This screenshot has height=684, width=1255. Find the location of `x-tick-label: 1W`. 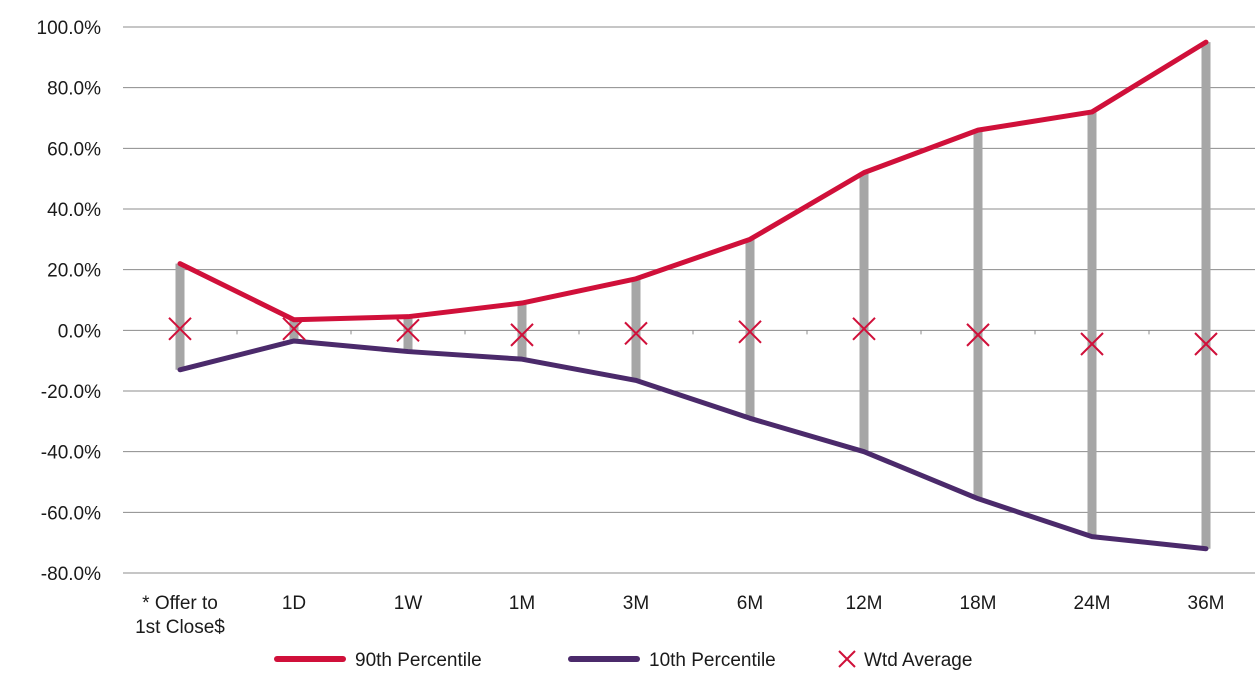

x-tick-label: 1W is located at coordinates (408, 603).